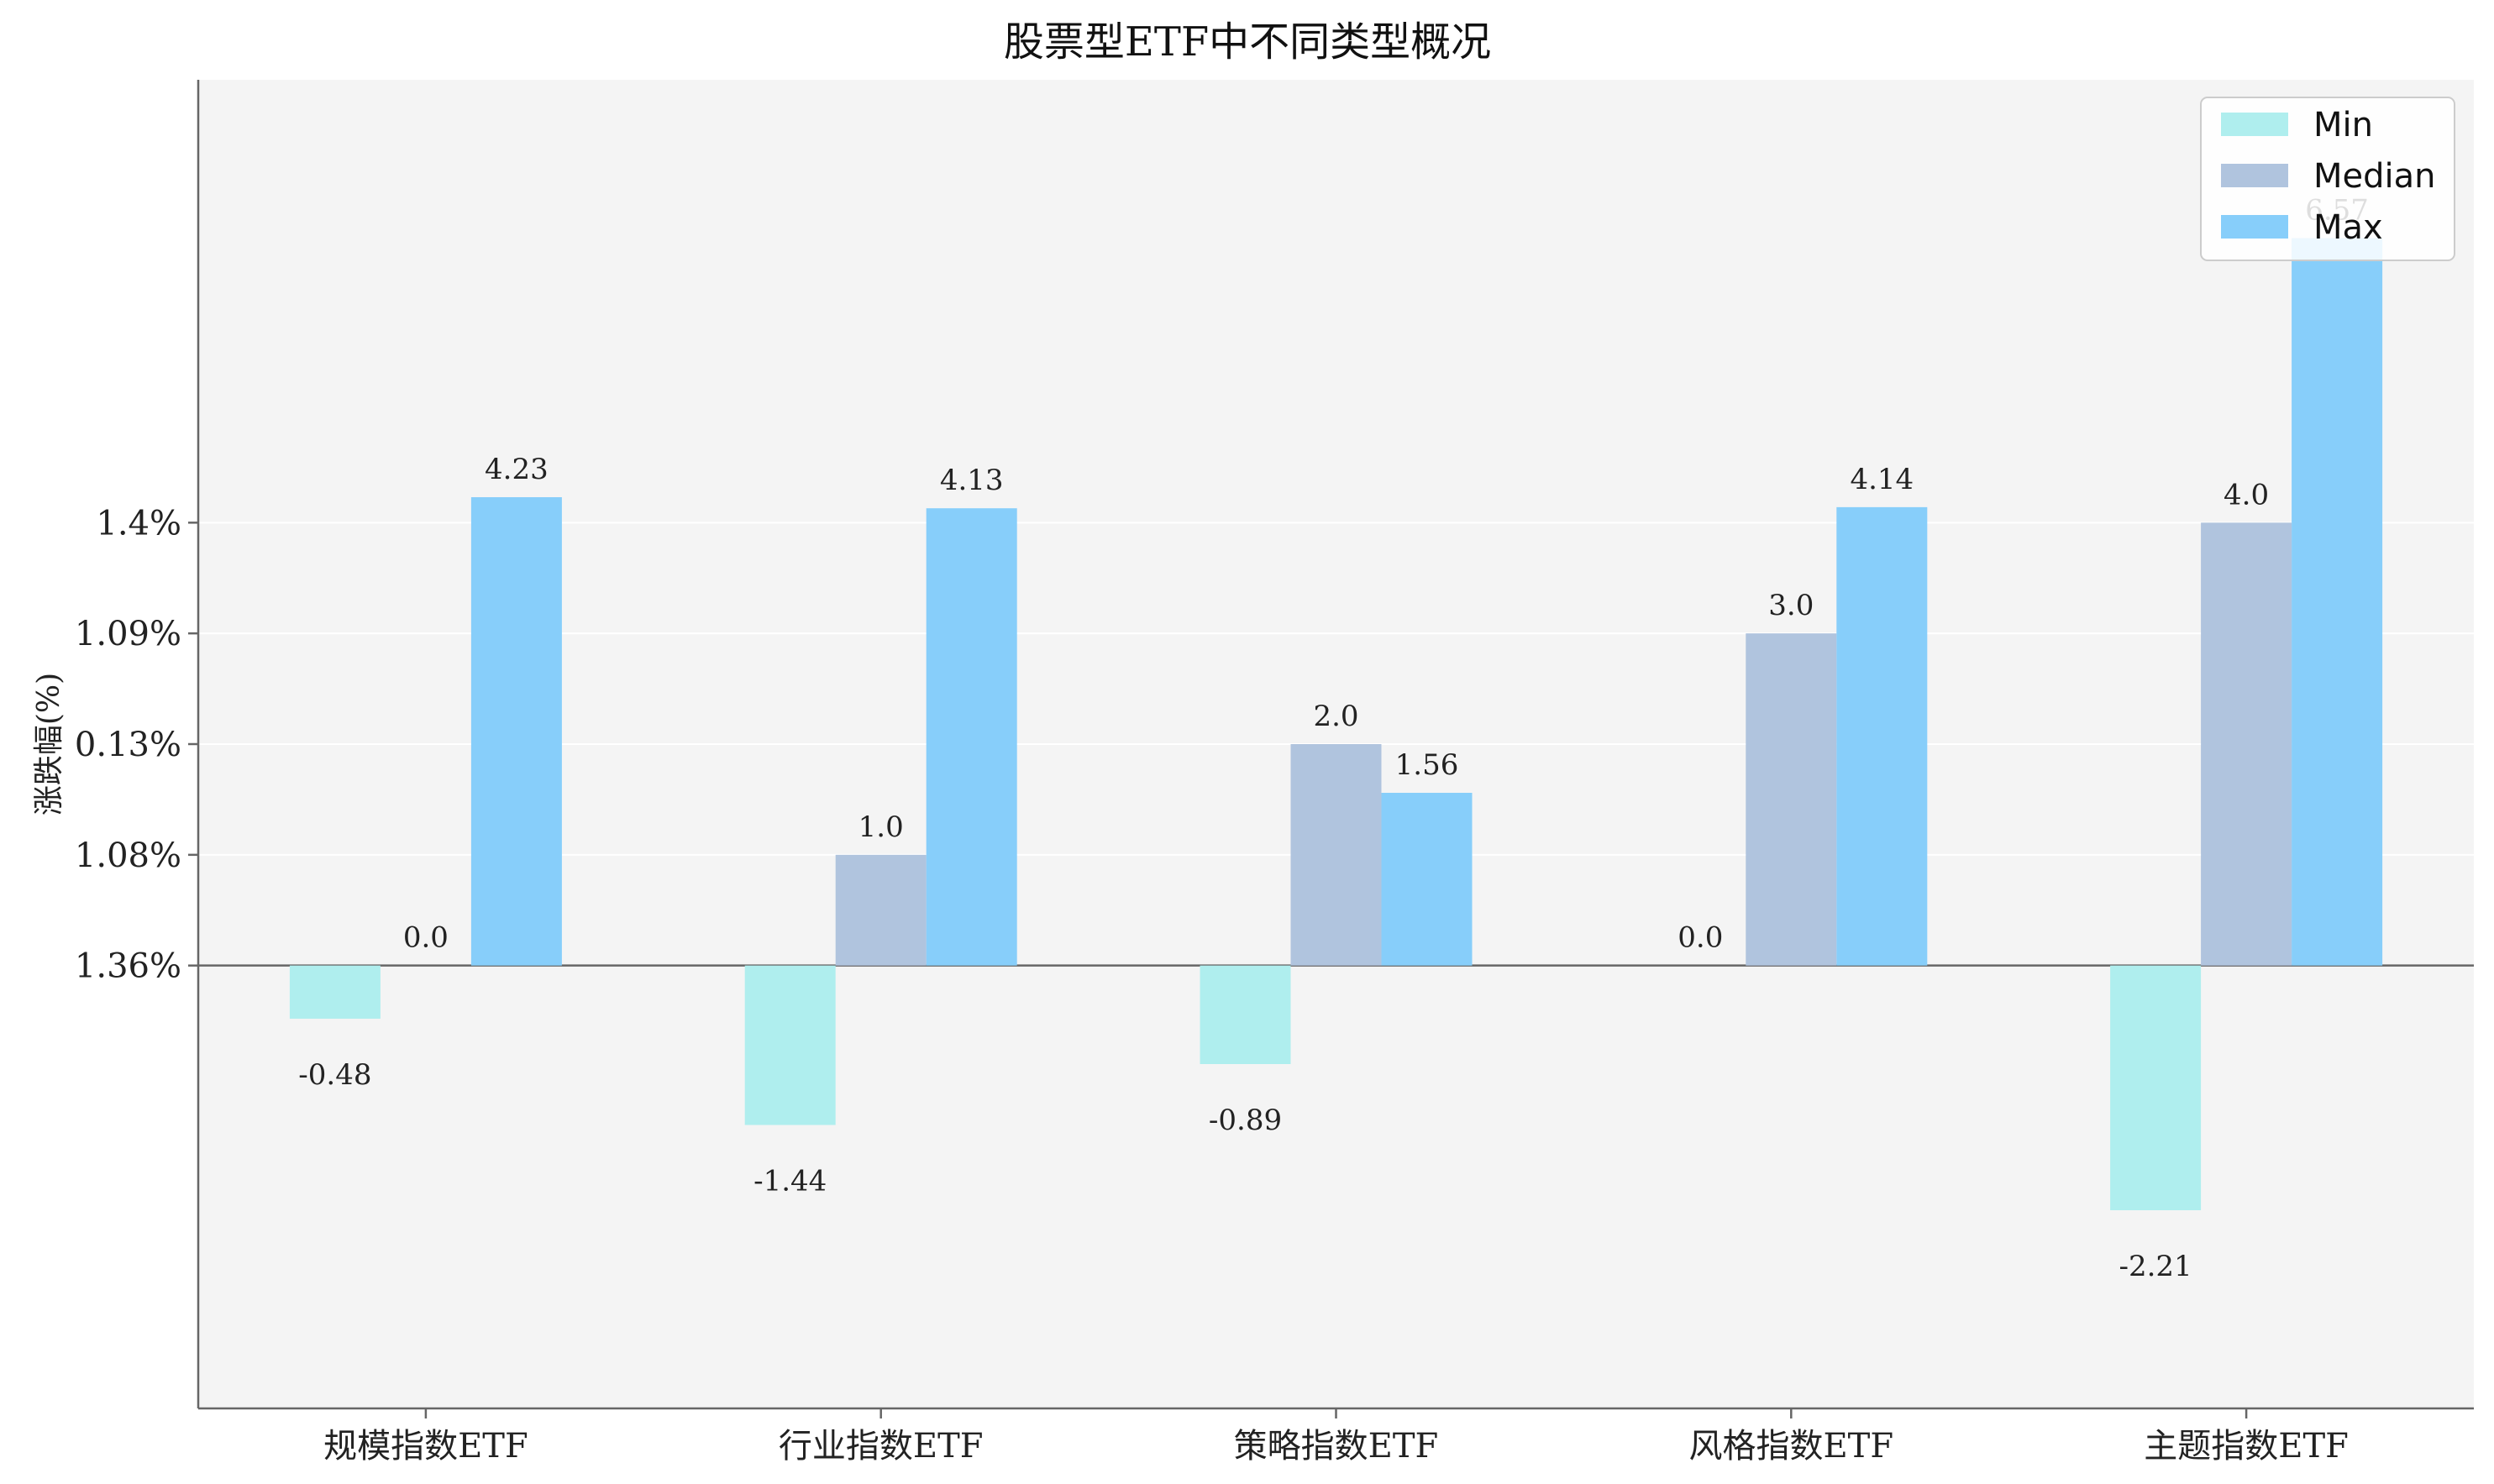 This screenshot has height=1484, width=2494. Describe the element at coordinates (882, 1447) in the screenshot. I see `x-tick-label: 行业指数ETF` at that location.